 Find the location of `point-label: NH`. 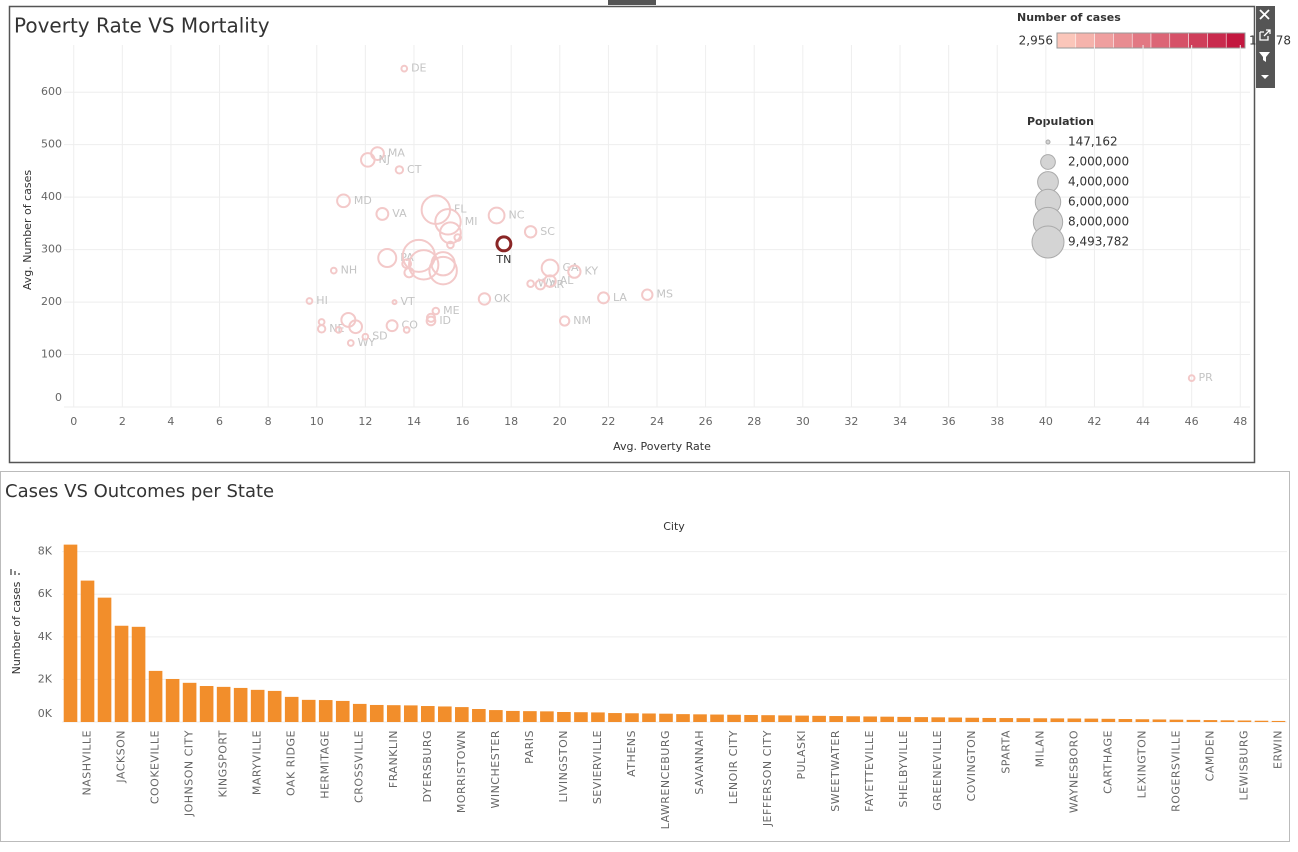

point-label: NH is located at coordinates (349, 270).